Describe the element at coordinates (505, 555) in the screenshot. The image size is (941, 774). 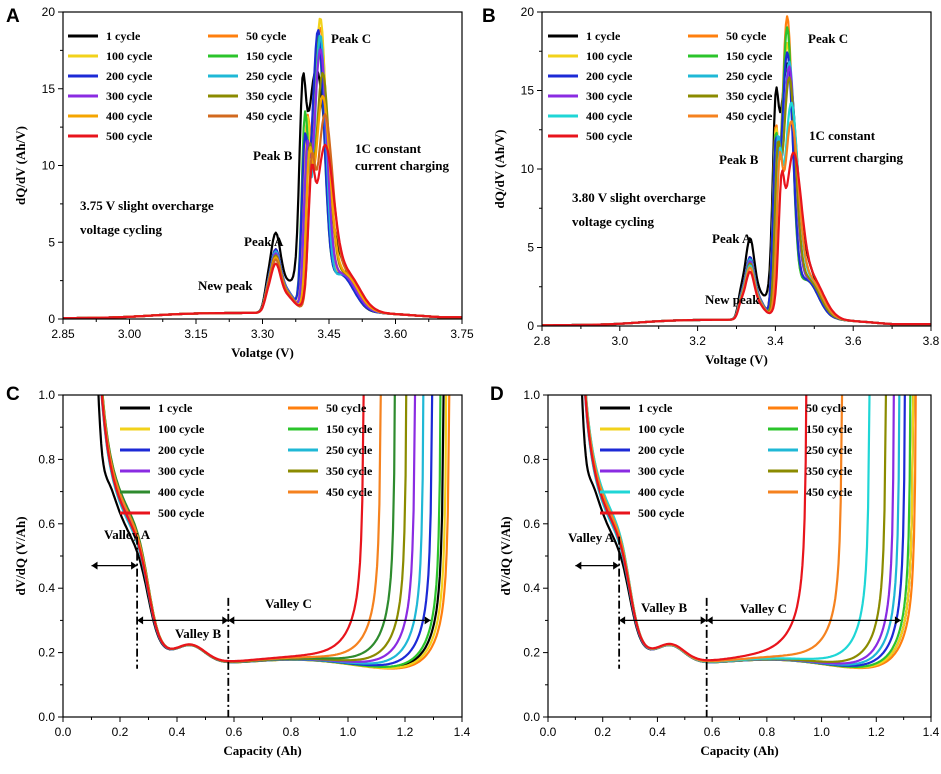
I see `y-axis-title: dV/dQ (V/Ah)` at that location.